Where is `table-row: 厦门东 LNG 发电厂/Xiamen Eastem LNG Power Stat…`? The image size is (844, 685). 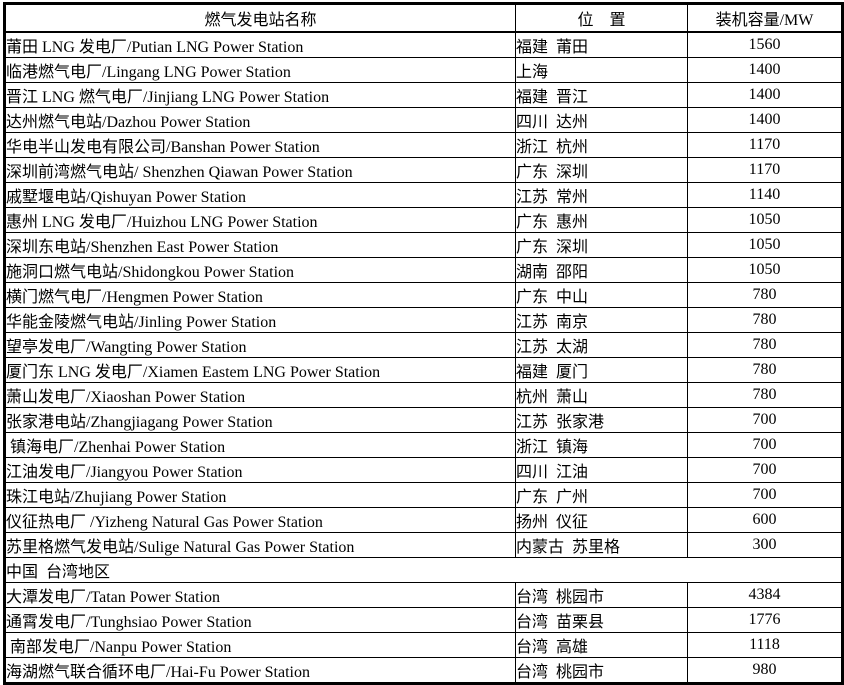
table-row: 厦门东 LNG 发电厂/Xiamen Eastem LNG Power Stat… is located at coordinates (423, 370).